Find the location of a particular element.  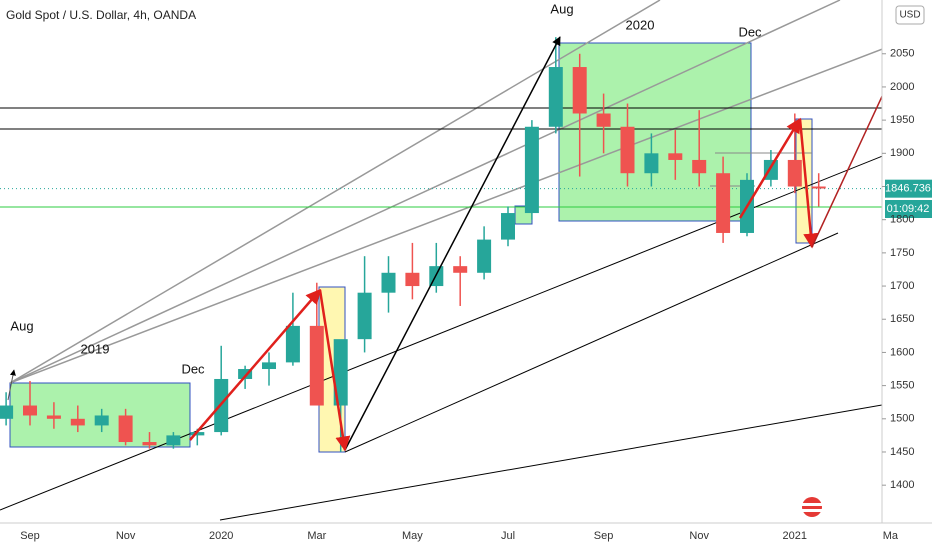

y-tick-label: 2050 is located at coordinates (902, 54).